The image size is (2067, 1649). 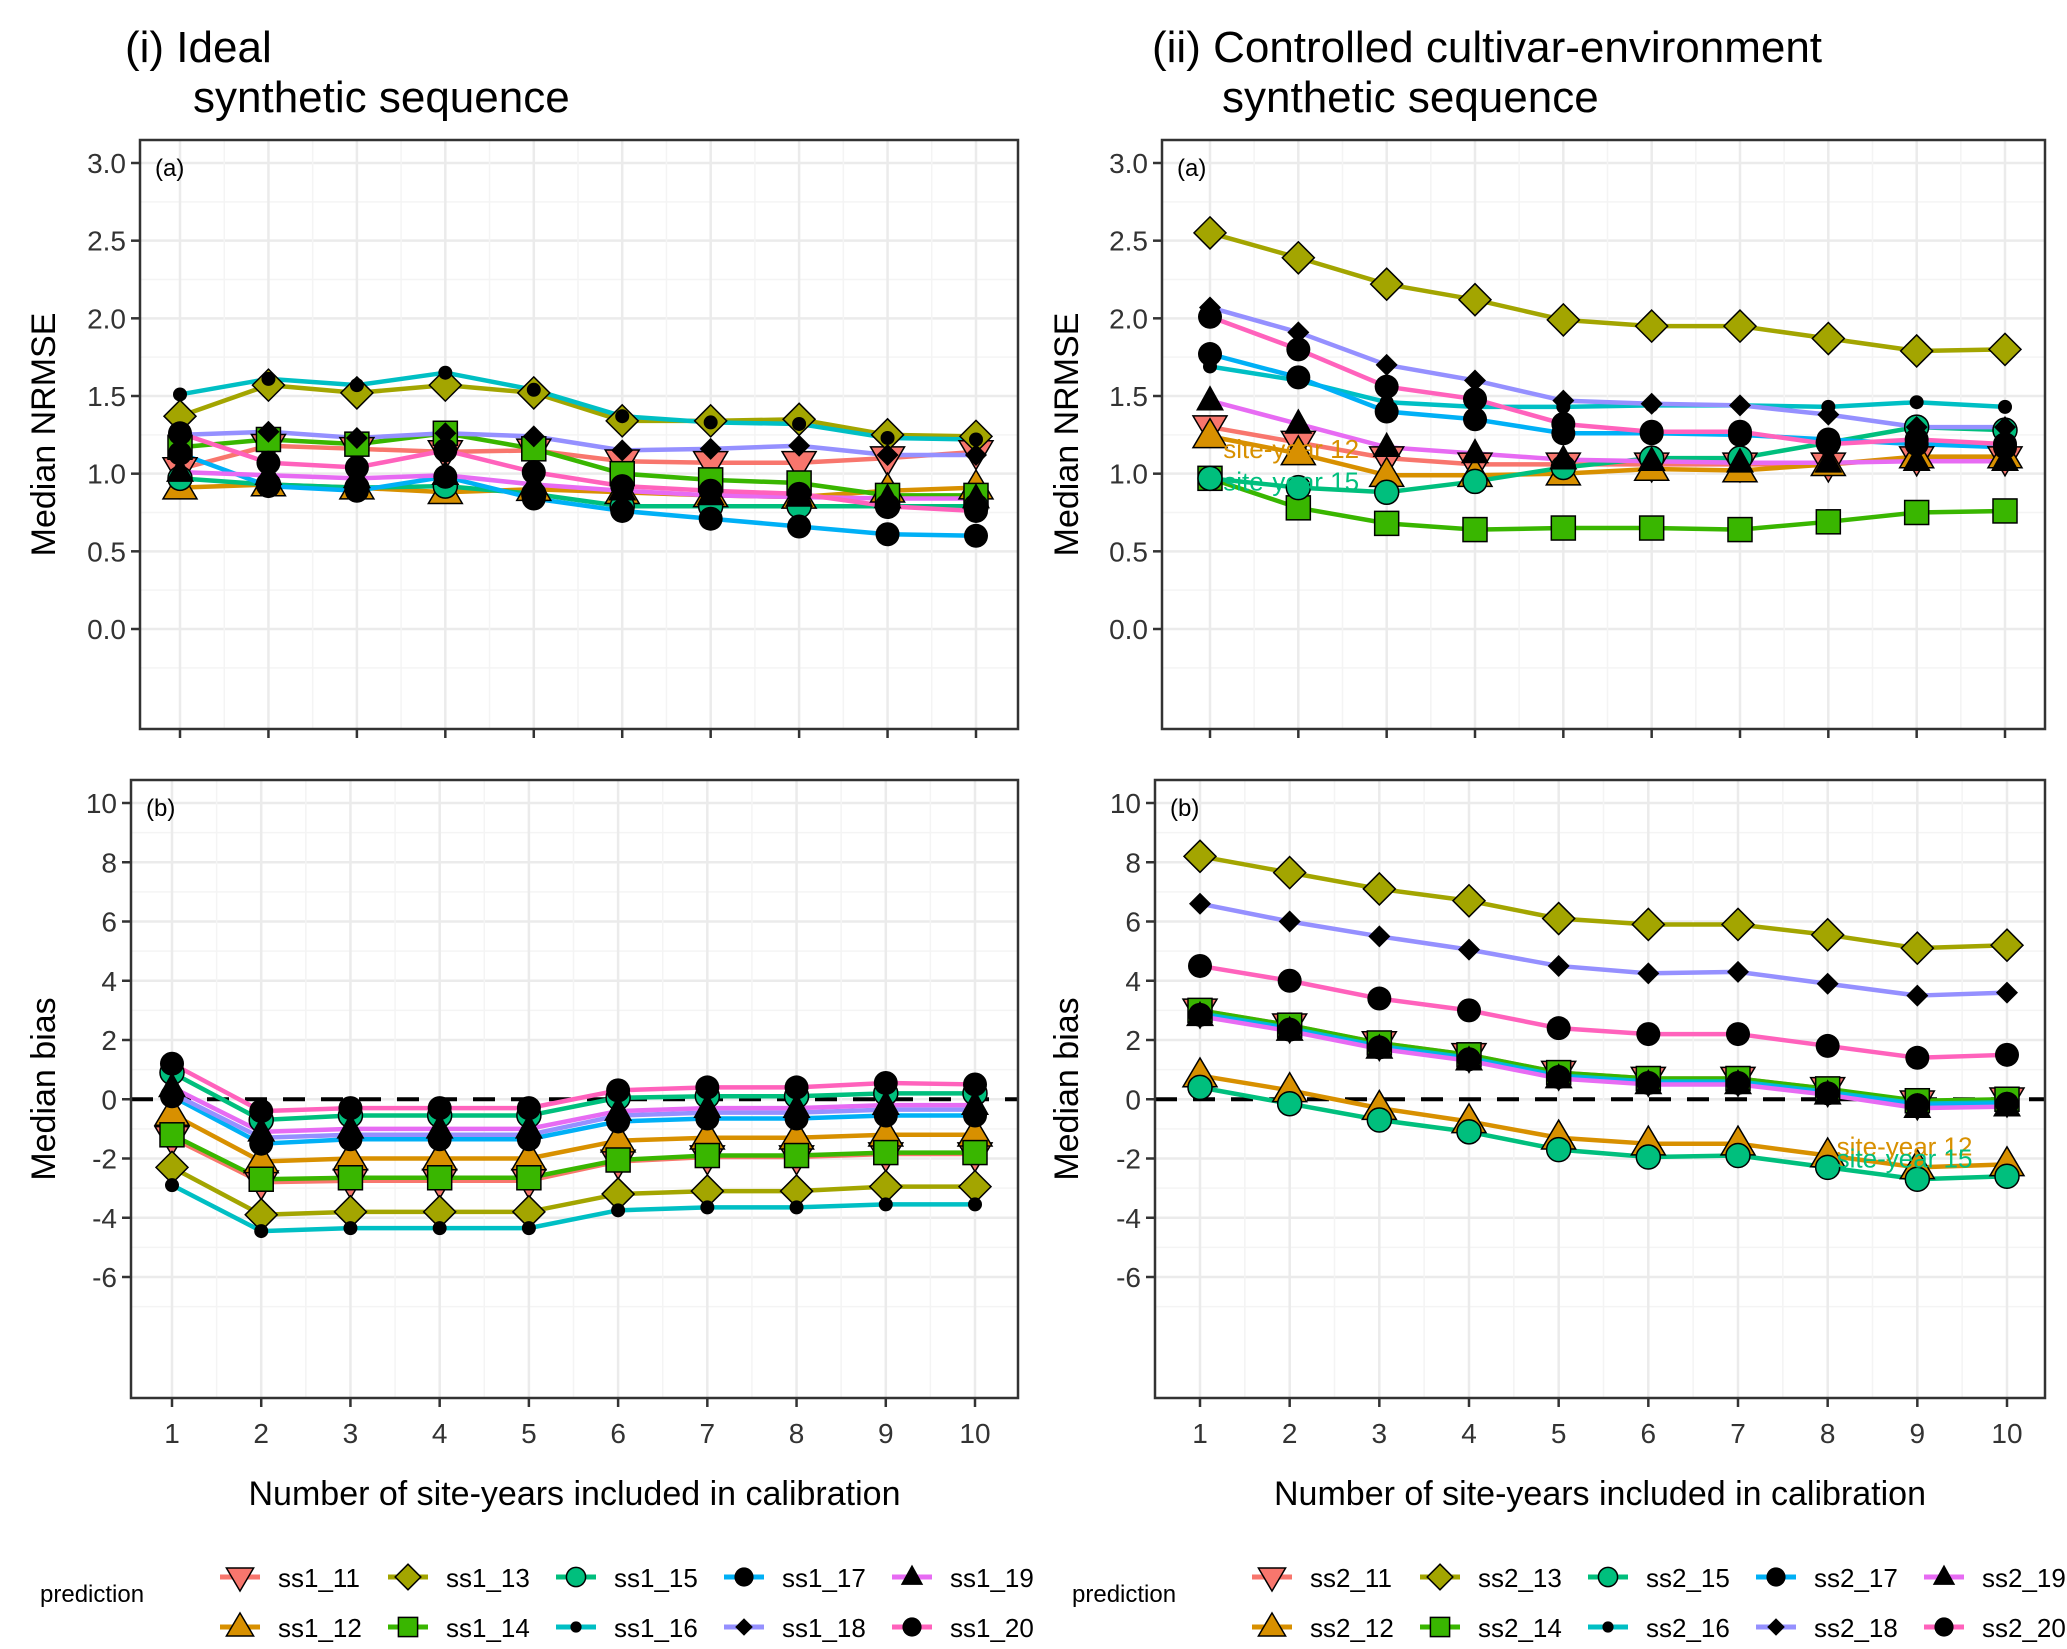 I want to click on legend-title: prediction, so click(x=92, y=1594).